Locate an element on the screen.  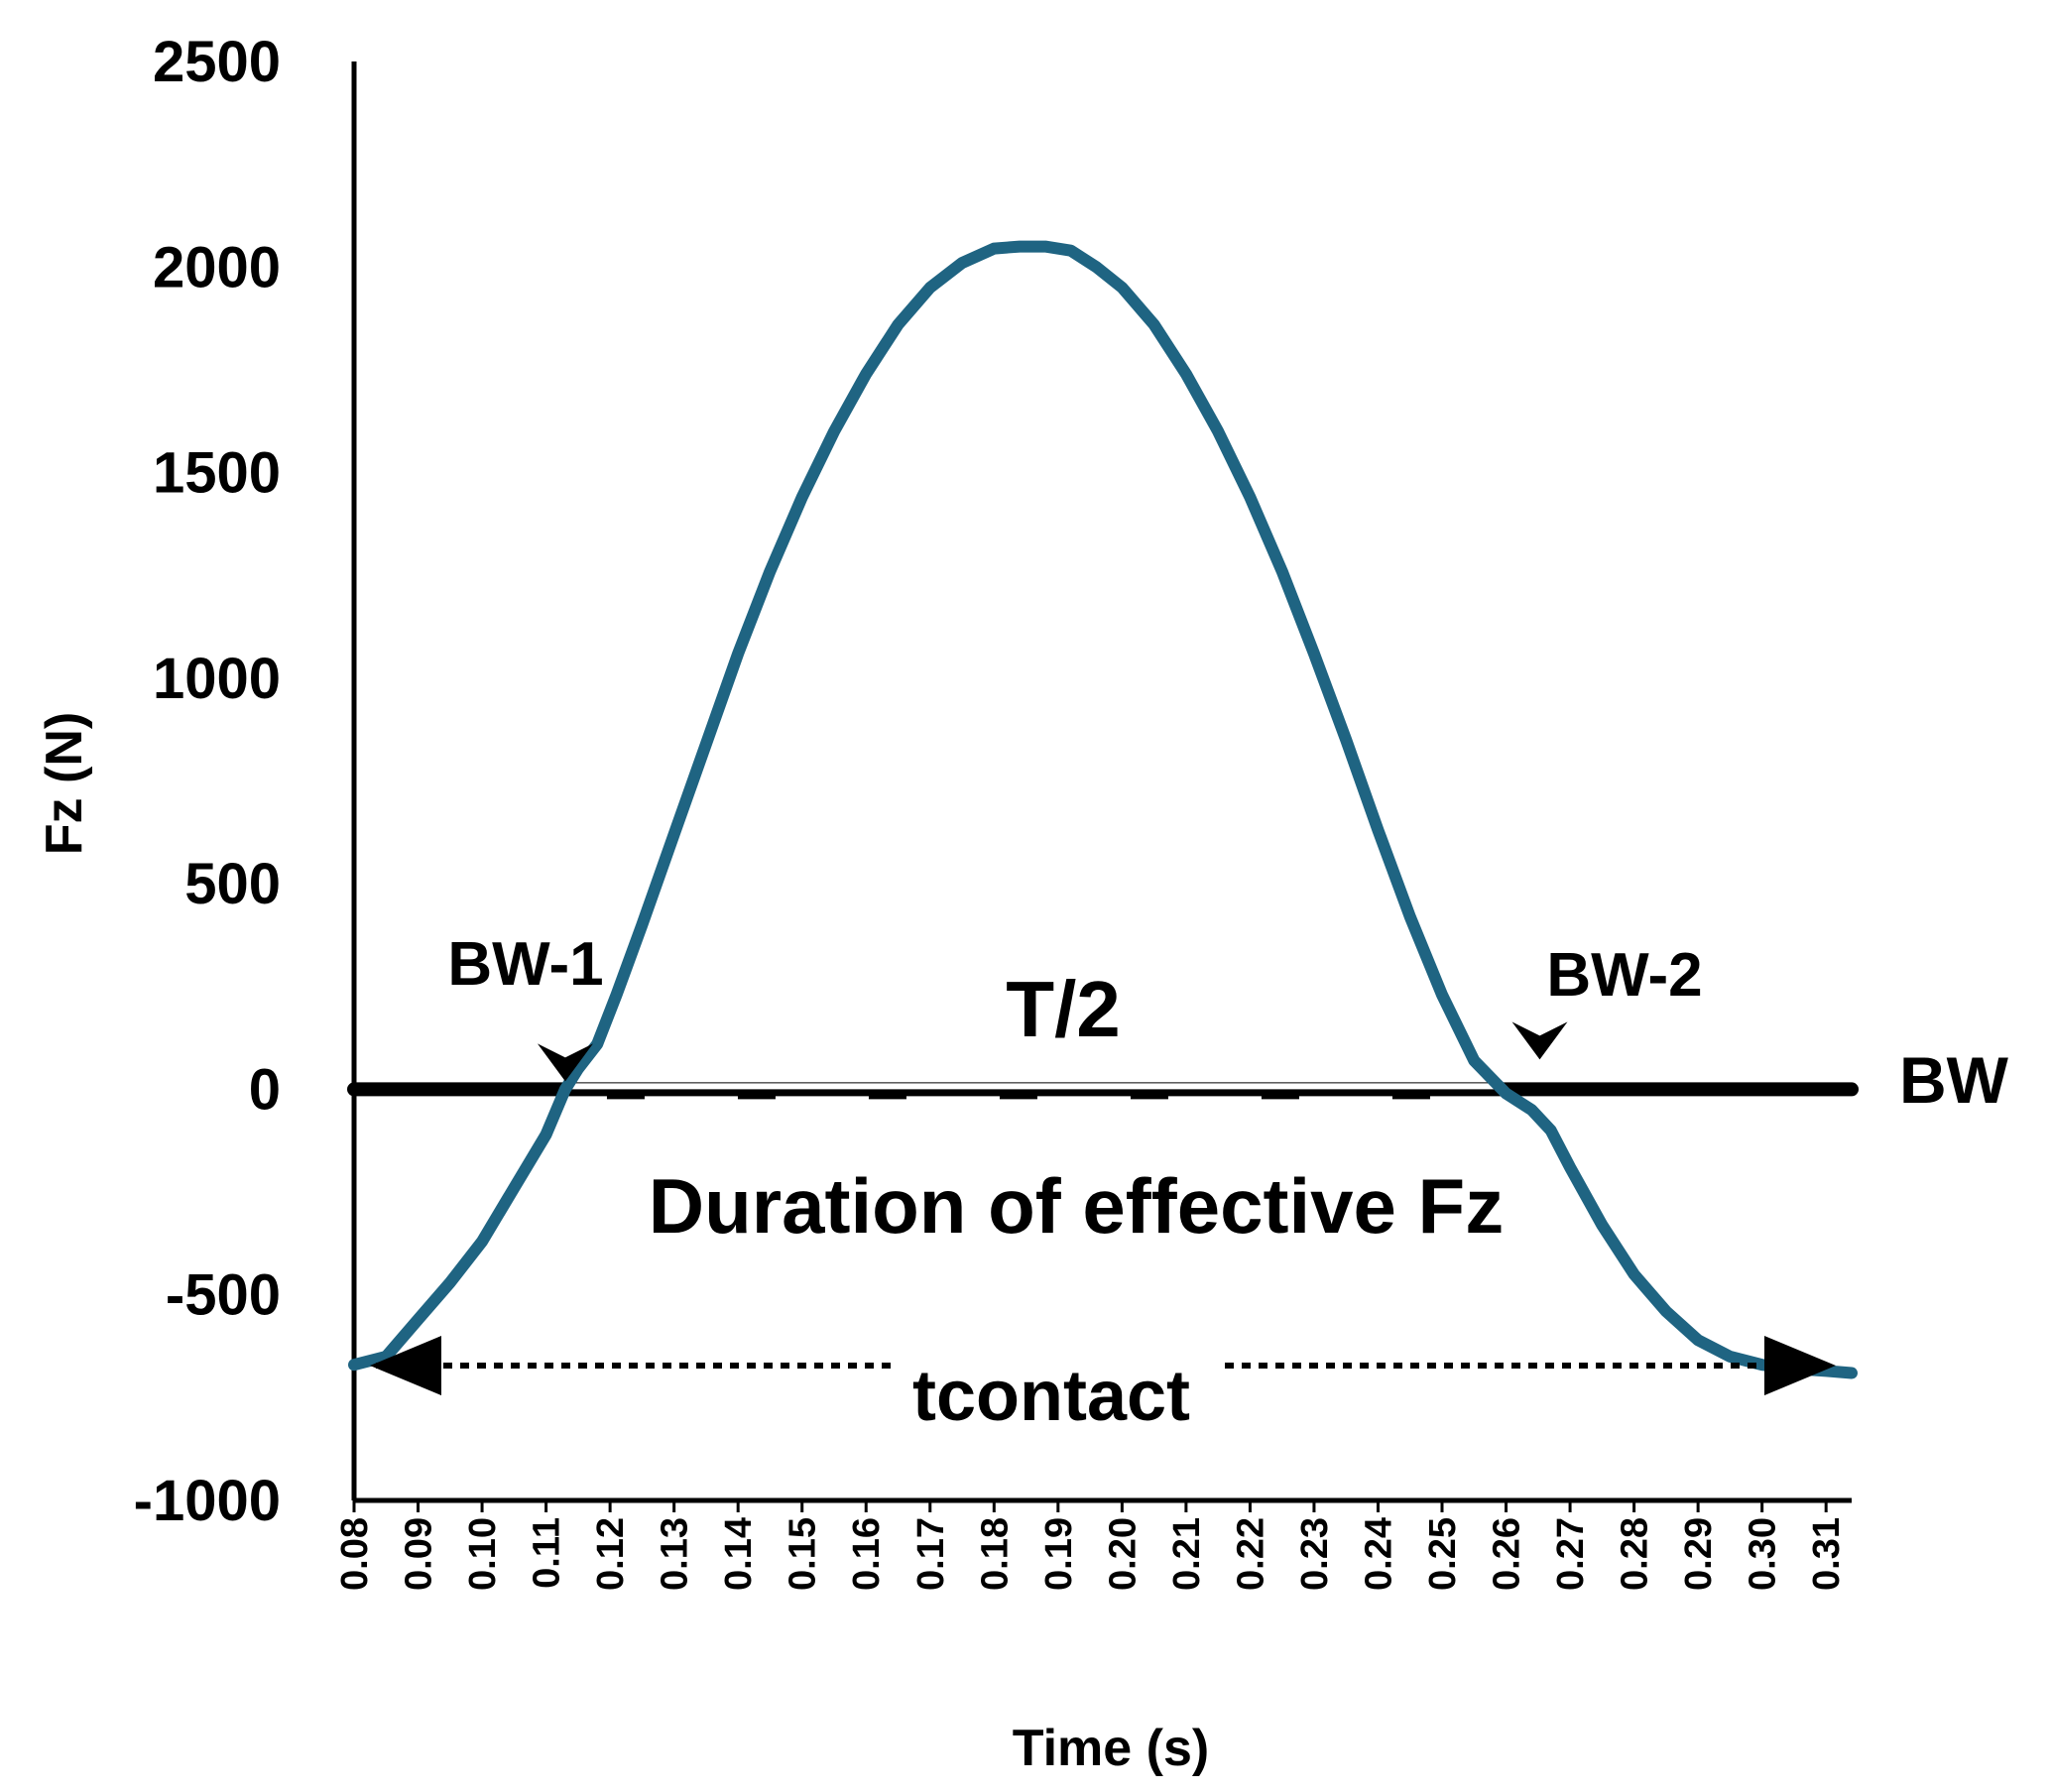
y-tick-label: 0 is located at coordinates (265, 1090).